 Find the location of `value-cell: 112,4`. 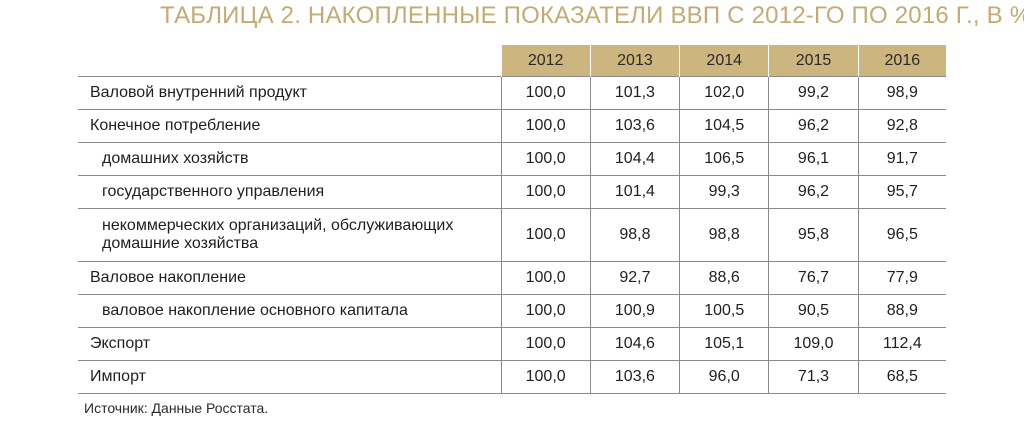

value-cell: 112,4 is located at coordinates (901, 344).